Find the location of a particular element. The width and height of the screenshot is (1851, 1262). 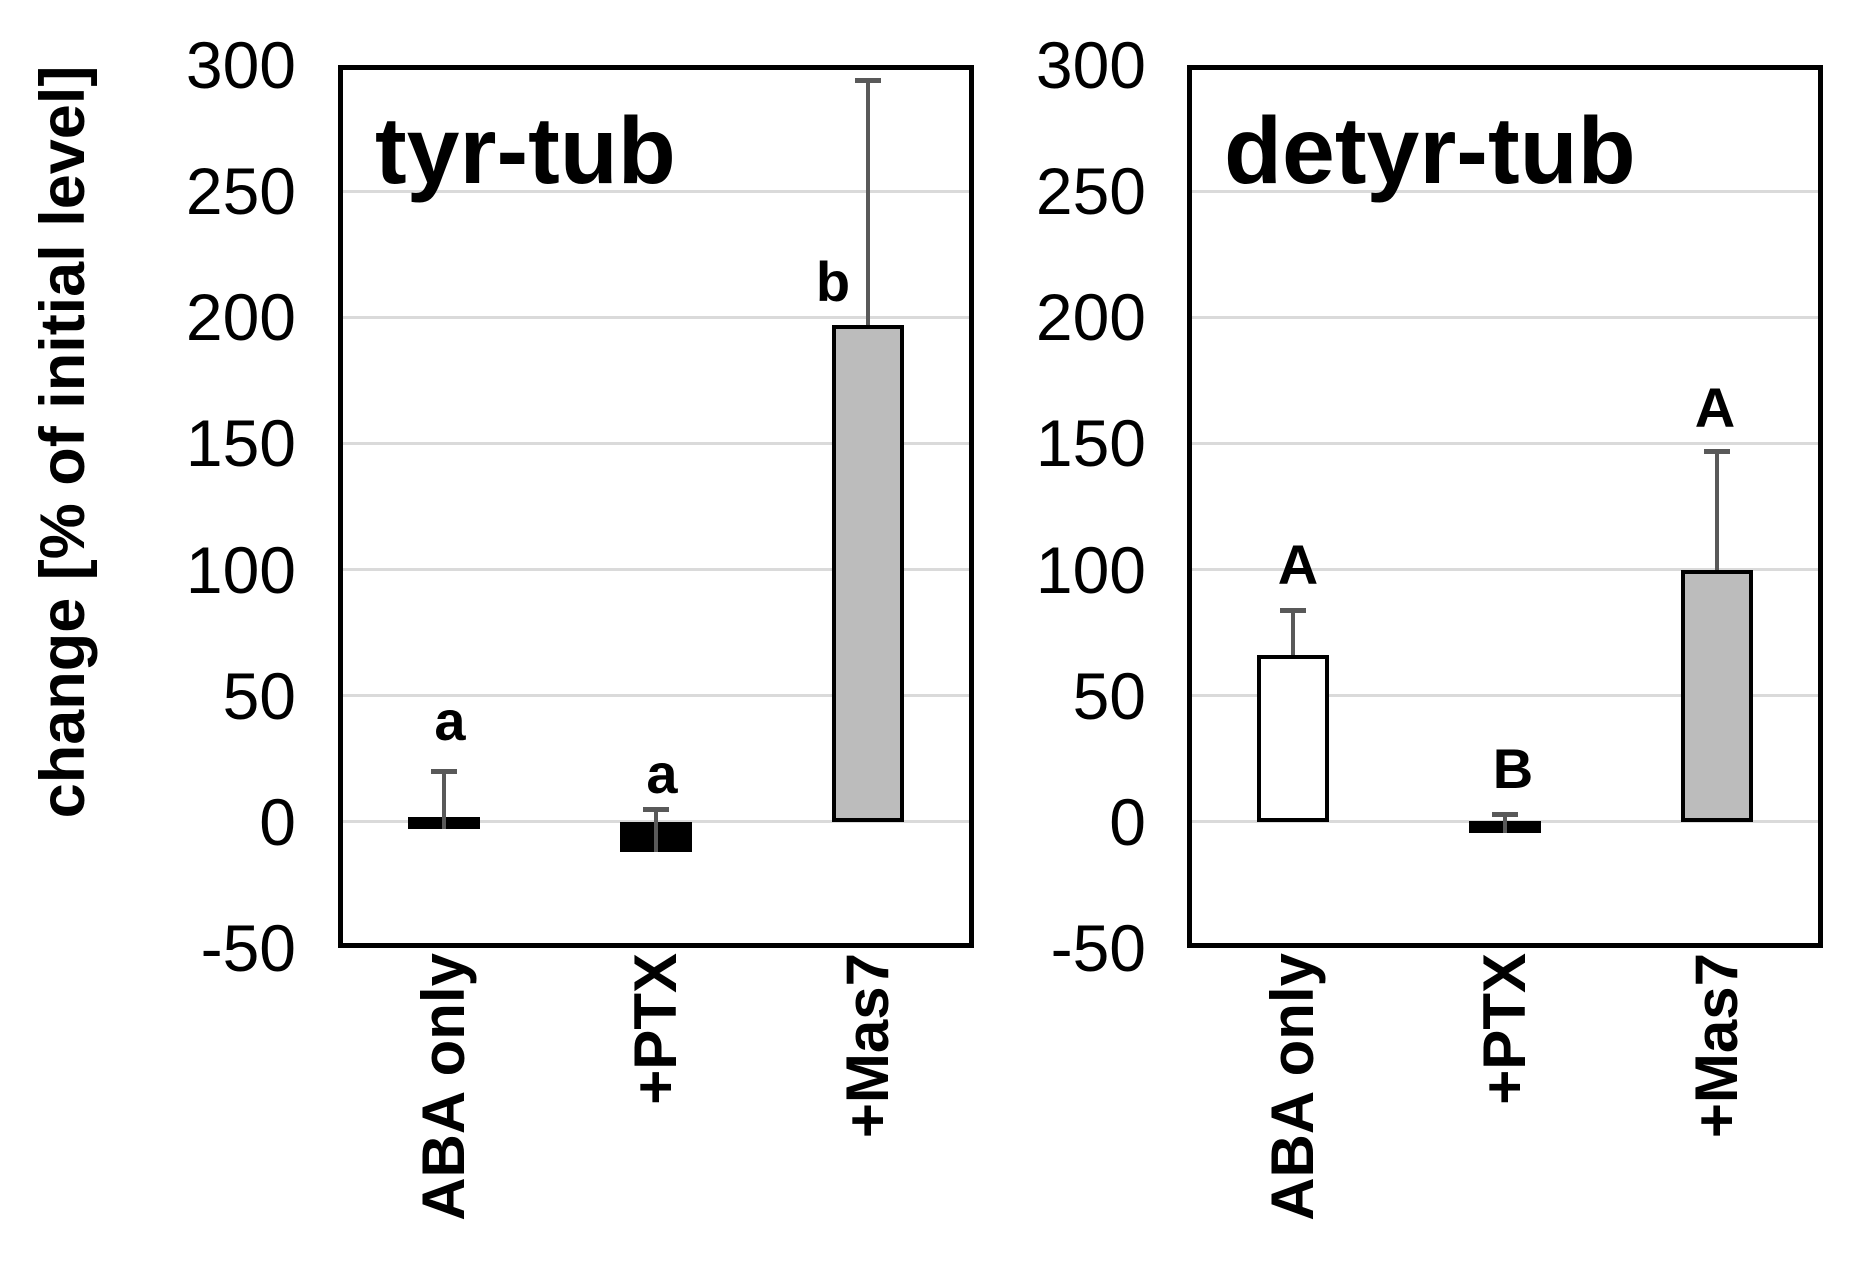

bar-aba-only is located at coordinates (1293, 738).